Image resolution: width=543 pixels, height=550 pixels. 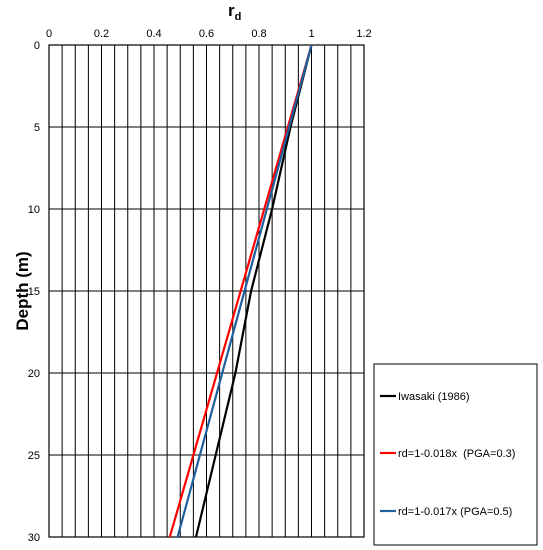 I want to click on x-tick-label: 0.6, so click(x=206, y=34).